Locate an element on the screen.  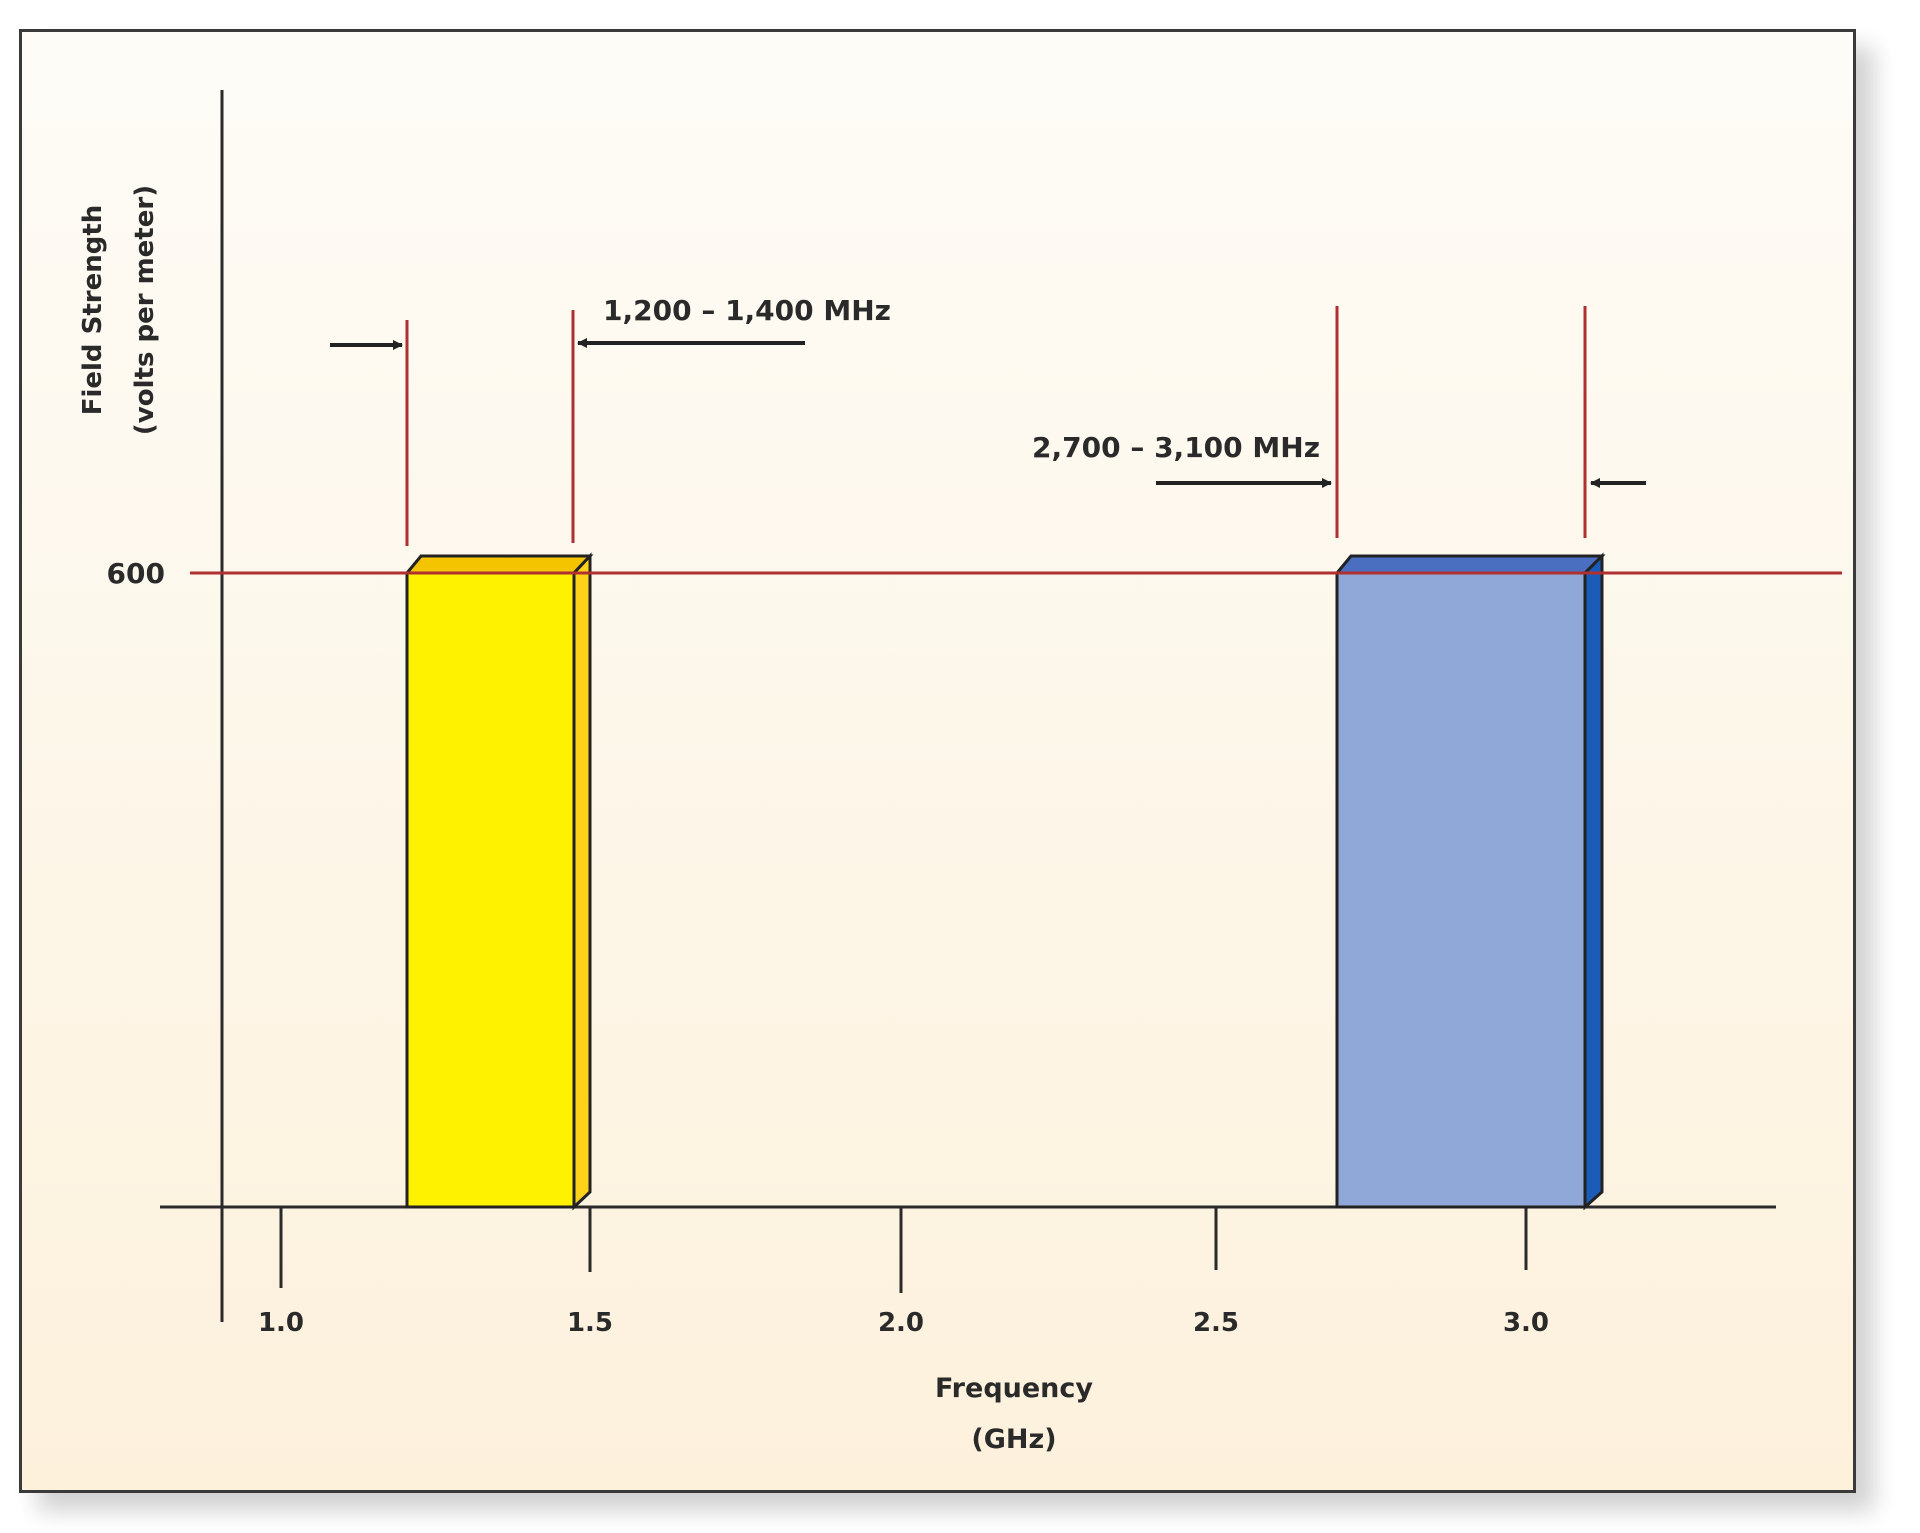
y-axis-label: Field Strength is located at coordinates (93, 310).